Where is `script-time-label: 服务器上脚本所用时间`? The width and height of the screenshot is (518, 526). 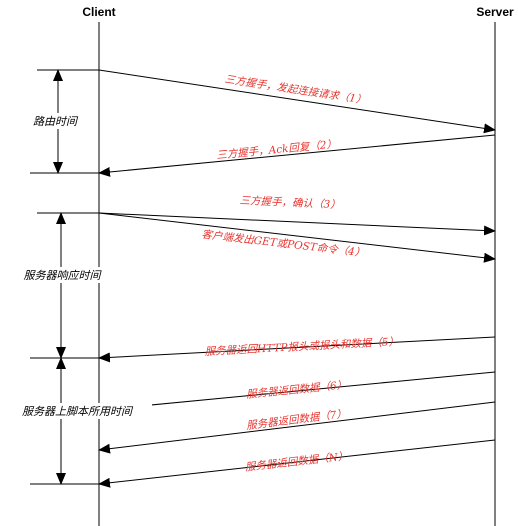 script-time-label: 服务器上脚本所用时间 is located at coordinates (78, 411).